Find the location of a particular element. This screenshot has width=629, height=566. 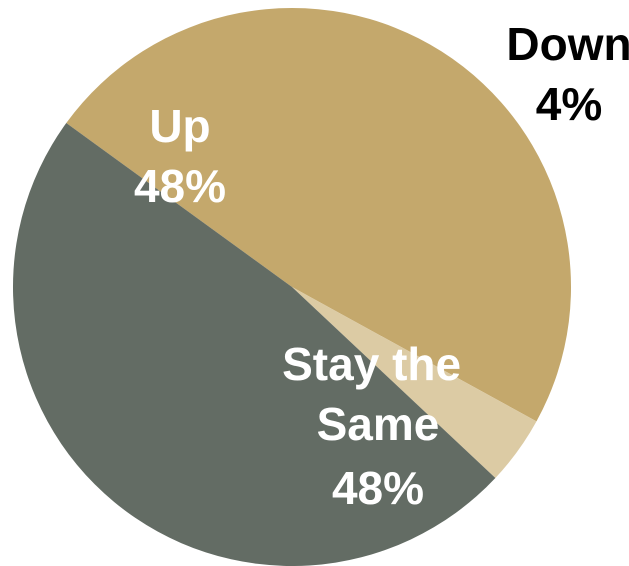

slice-label-up: Up is located at coordinates (179, 126).